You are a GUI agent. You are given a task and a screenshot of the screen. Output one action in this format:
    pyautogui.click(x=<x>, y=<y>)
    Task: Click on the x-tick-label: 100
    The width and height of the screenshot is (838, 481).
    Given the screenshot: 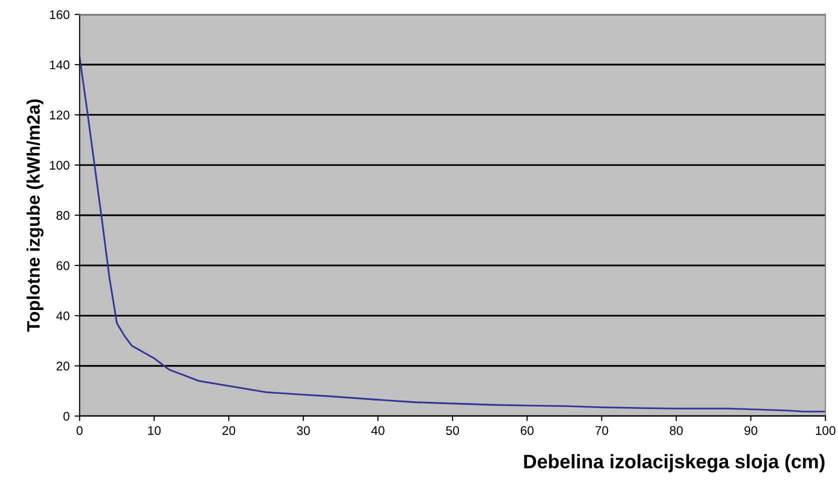 What is the action you would take?
    pyautogui.click(x=826, y=430)
    